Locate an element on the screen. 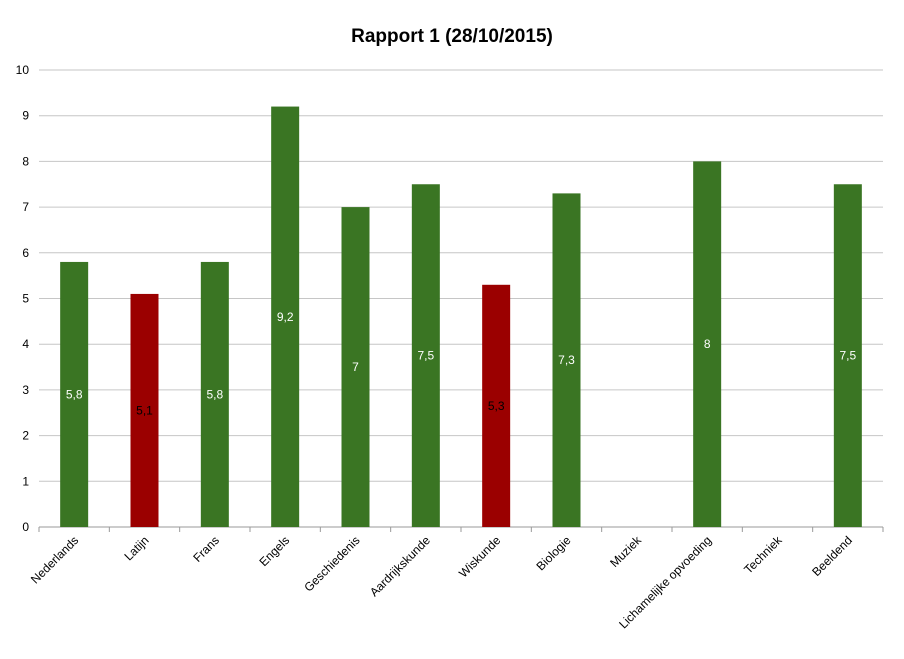  bar-lichamelijke-opvoeding is located at coordinates (707, 344).